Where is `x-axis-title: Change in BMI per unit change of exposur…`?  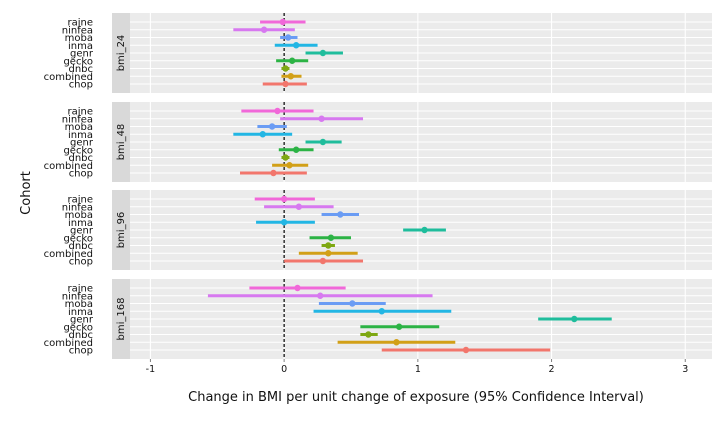
x-axis-title: Change in BMI per unit change of exposur… is located at coordinates (416, 397).